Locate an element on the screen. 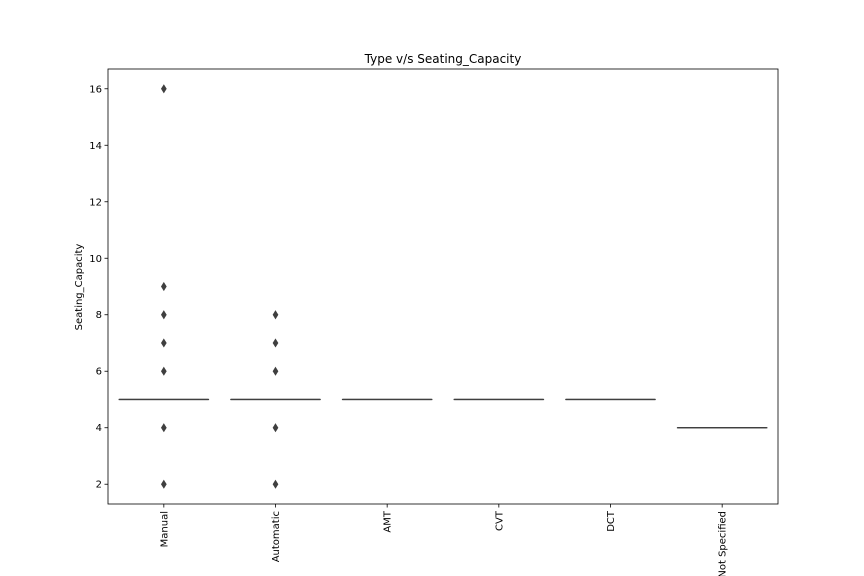 The image size is (864, 576). x-tick-label: Automatic is located at coordinates (276, 536).